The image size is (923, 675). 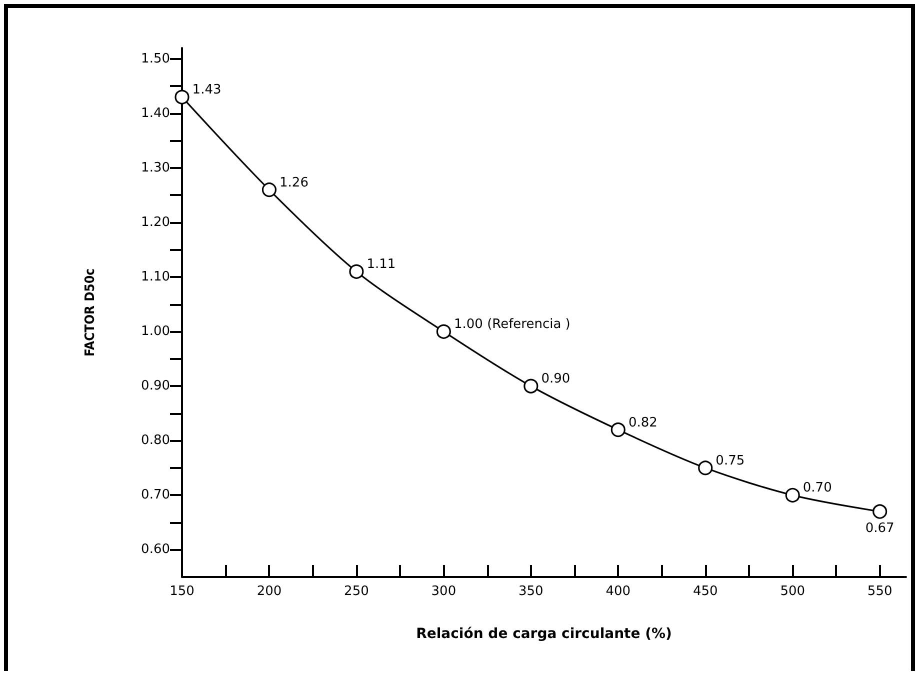 What do you see at coordinates (817, 488) in the screenshot?
I see `data-label: 0.70` at bounding box center [817, 488].